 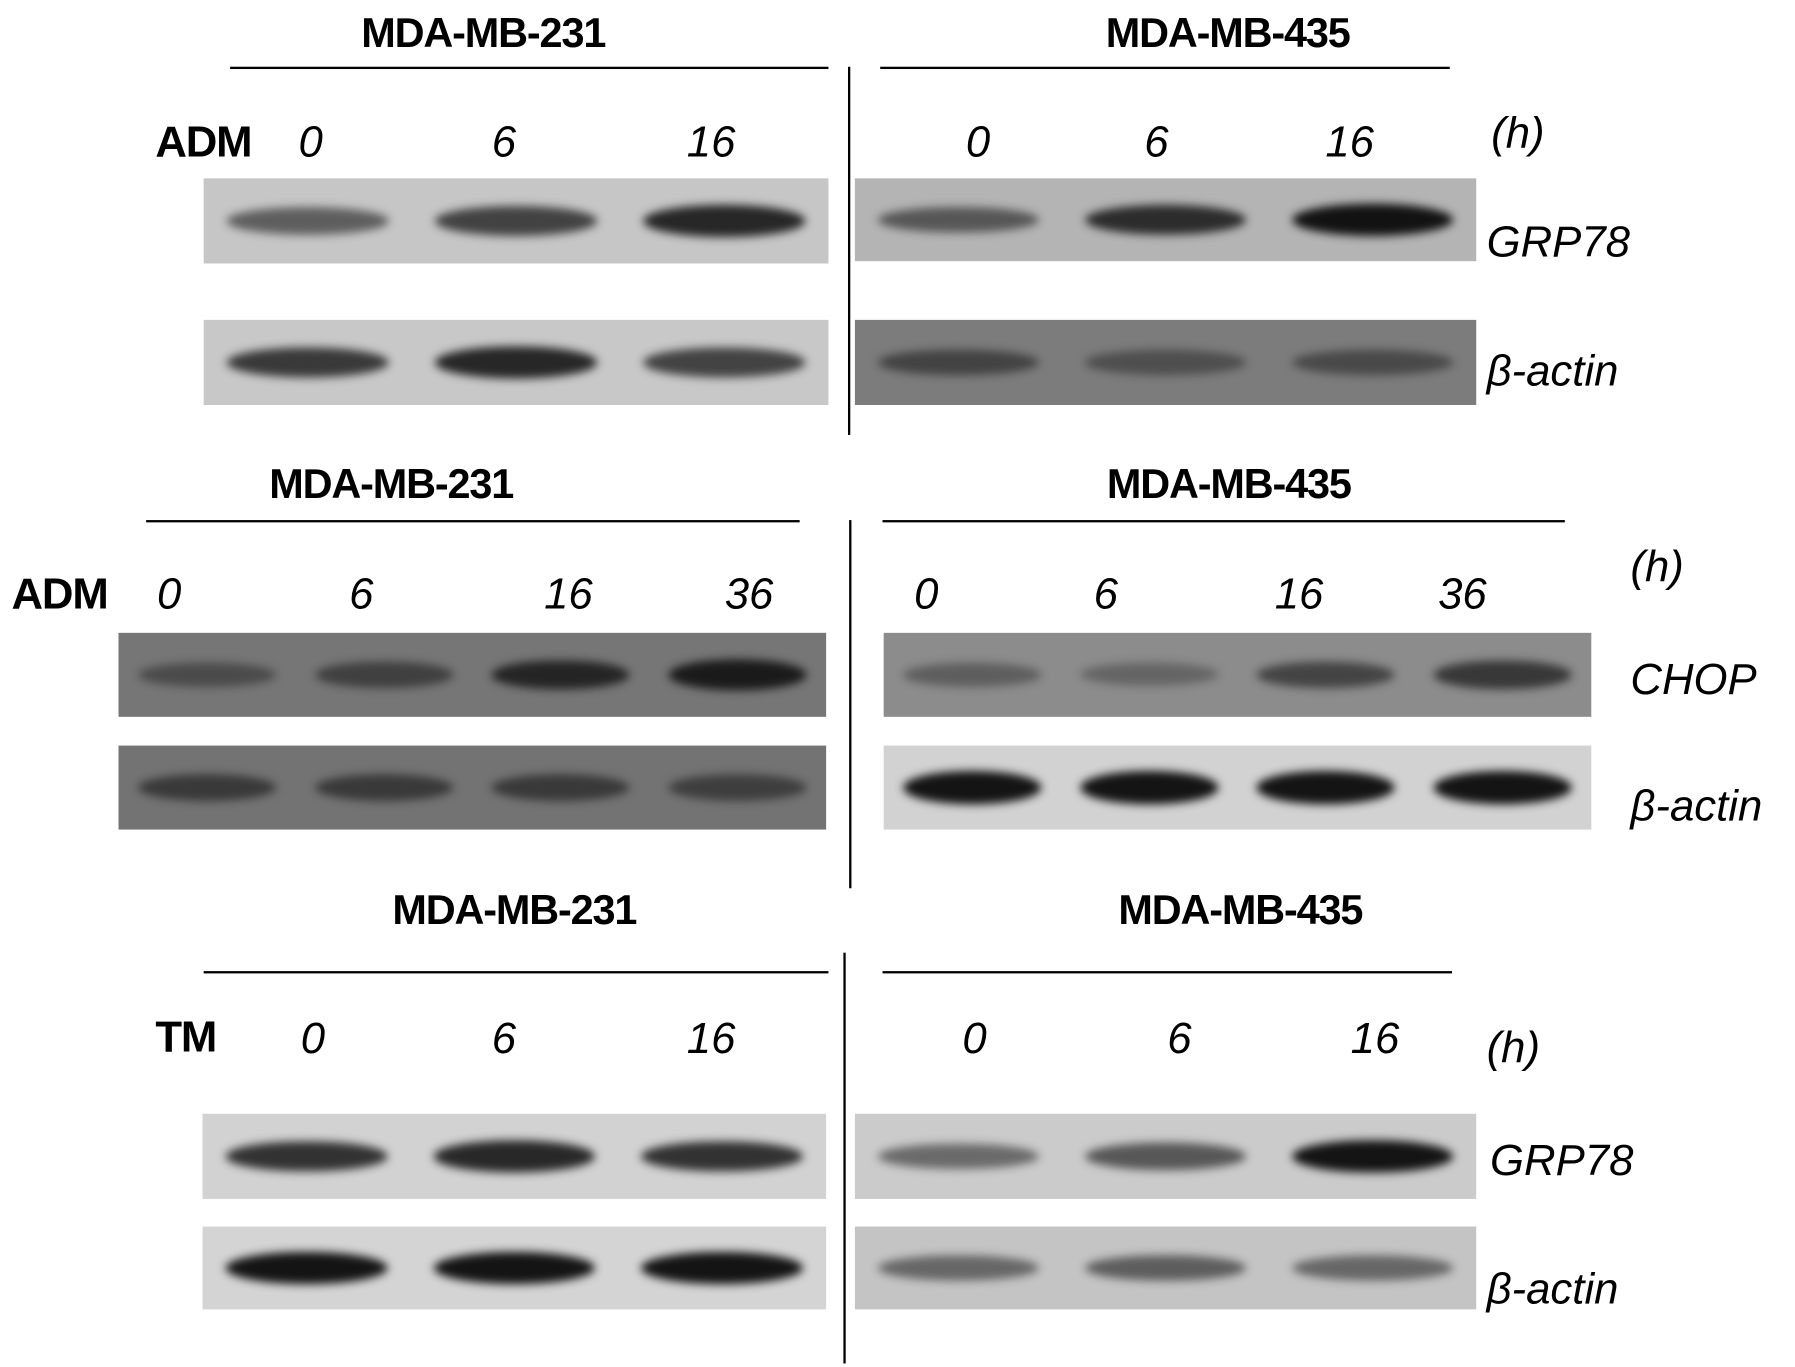 What do you see at coordinates (1237, 674) in the screenshot?
I see `blot-right-chop` at bounding box center [1237, 674].